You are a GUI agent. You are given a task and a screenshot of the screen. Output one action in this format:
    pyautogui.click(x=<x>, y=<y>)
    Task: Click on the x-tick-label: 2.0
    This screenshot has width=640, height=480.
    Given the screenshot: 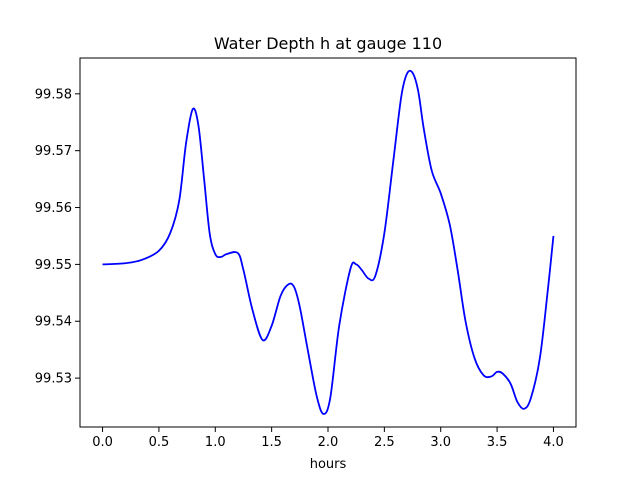 What is the action you would take?
    pyautogui.click(x=328, y=442)
    